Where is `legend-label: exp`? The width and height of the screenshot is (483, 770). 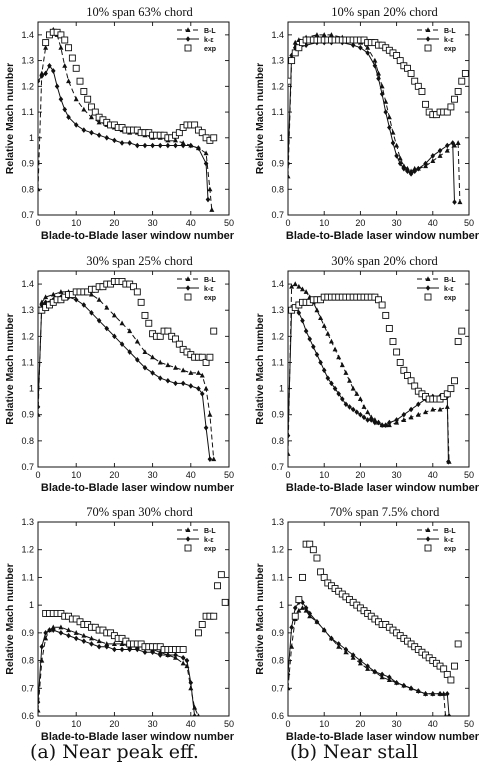
legend-label: exp is located at coordinates (210, 549).